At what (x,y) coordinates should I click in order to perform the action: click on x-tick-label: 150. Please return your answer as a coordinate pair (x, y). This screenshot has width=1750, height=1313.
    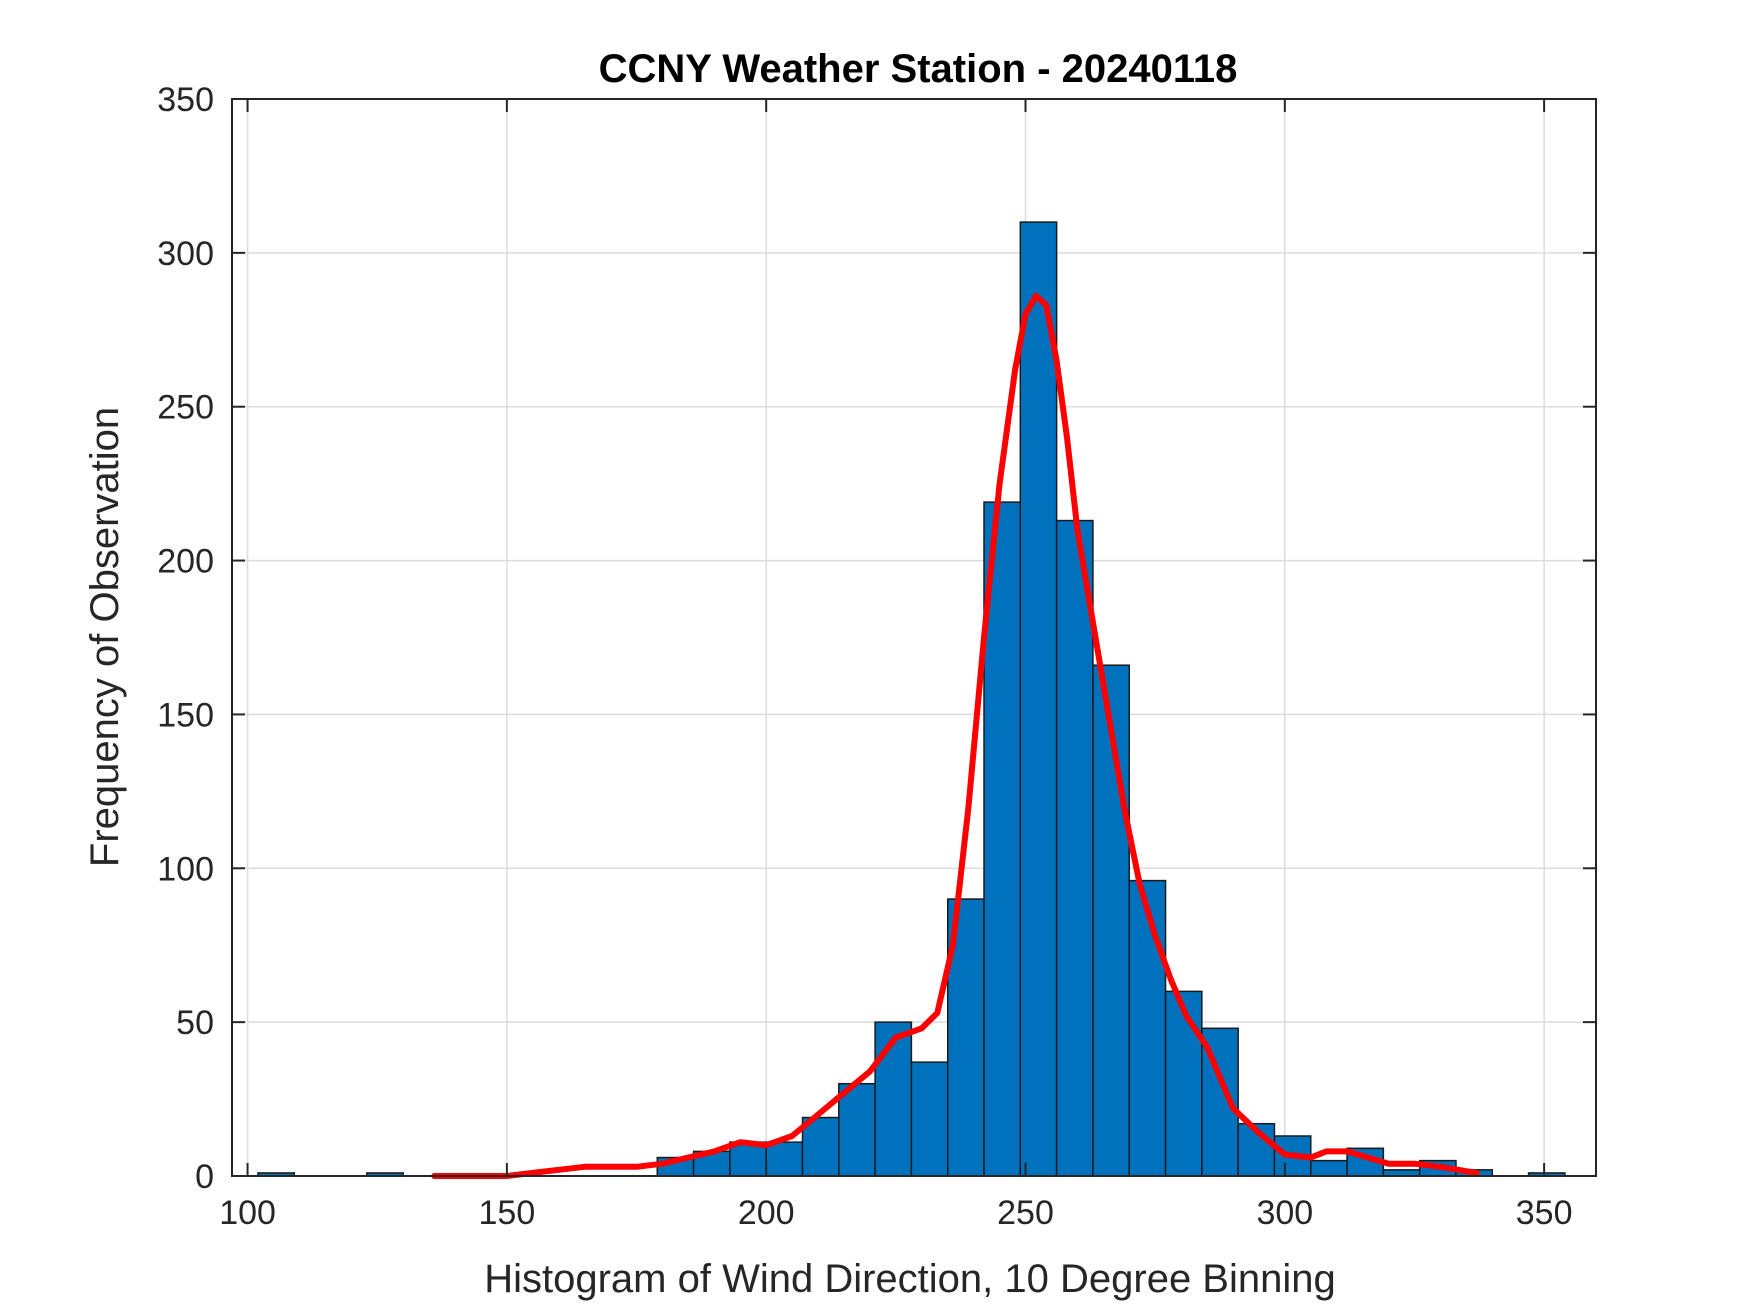
    Looking at the image, I should click on (507, 1213).